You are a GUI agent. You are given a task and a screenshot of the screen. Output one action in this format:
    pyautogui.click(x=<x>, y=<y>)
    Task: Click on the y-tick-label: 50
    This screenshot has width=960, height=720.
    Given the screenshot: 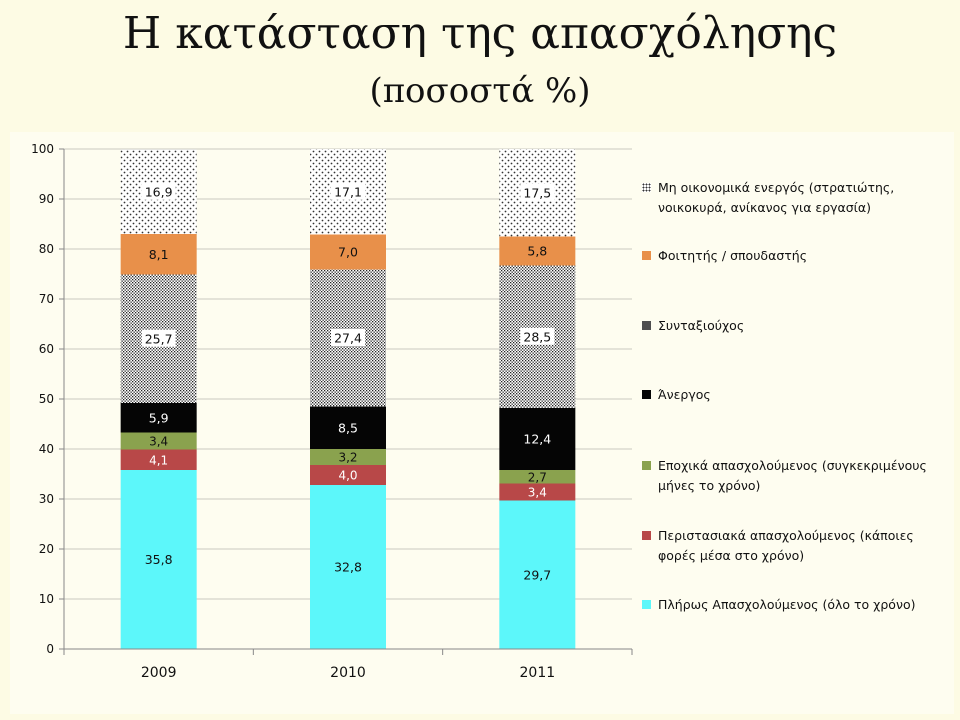 What is the action you would take?
    pyautogui.click(x=46, y=399)
    